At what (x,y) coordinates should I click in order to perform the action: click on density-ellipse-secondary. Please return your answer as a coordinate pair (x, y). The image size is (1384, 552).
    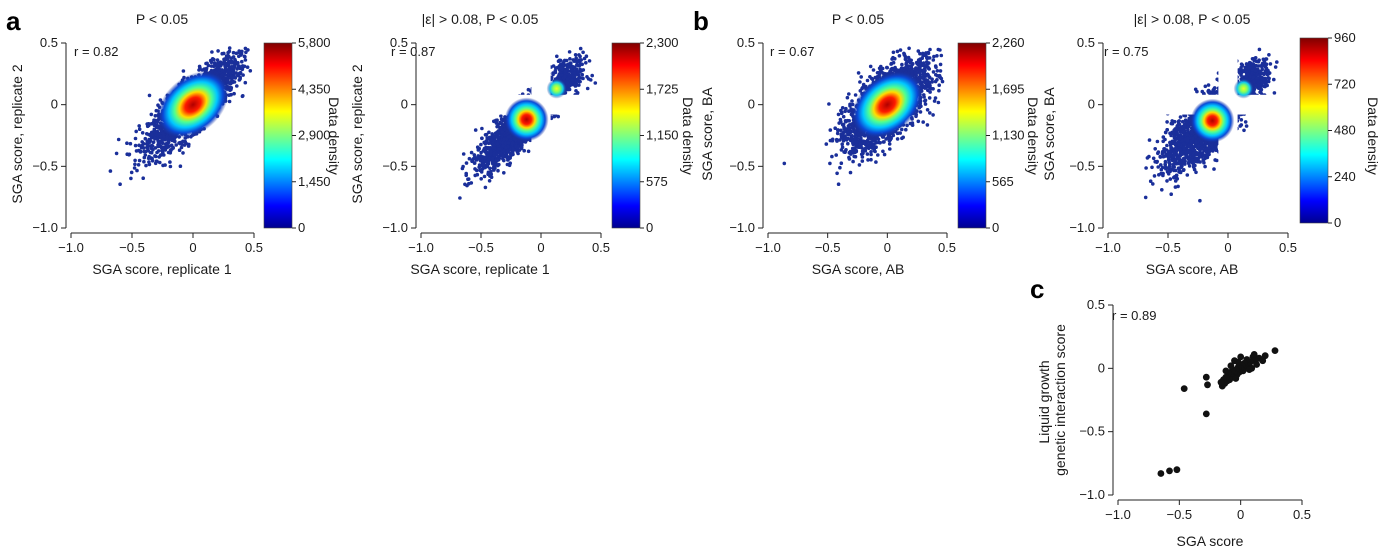
    Looking at the image, I should click on (556, 88).